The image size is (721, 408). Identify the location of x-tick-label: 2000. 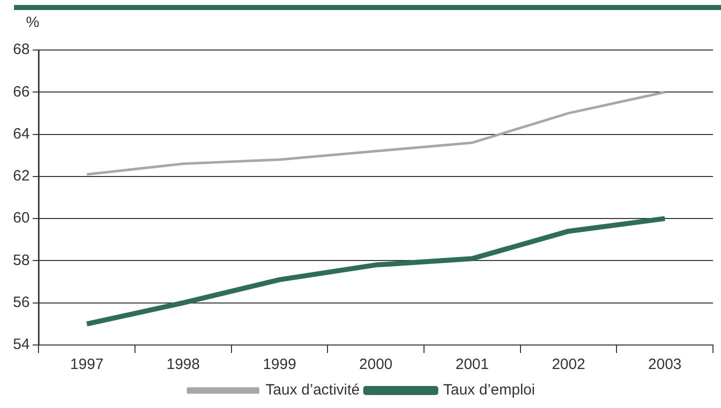
(376, 365).